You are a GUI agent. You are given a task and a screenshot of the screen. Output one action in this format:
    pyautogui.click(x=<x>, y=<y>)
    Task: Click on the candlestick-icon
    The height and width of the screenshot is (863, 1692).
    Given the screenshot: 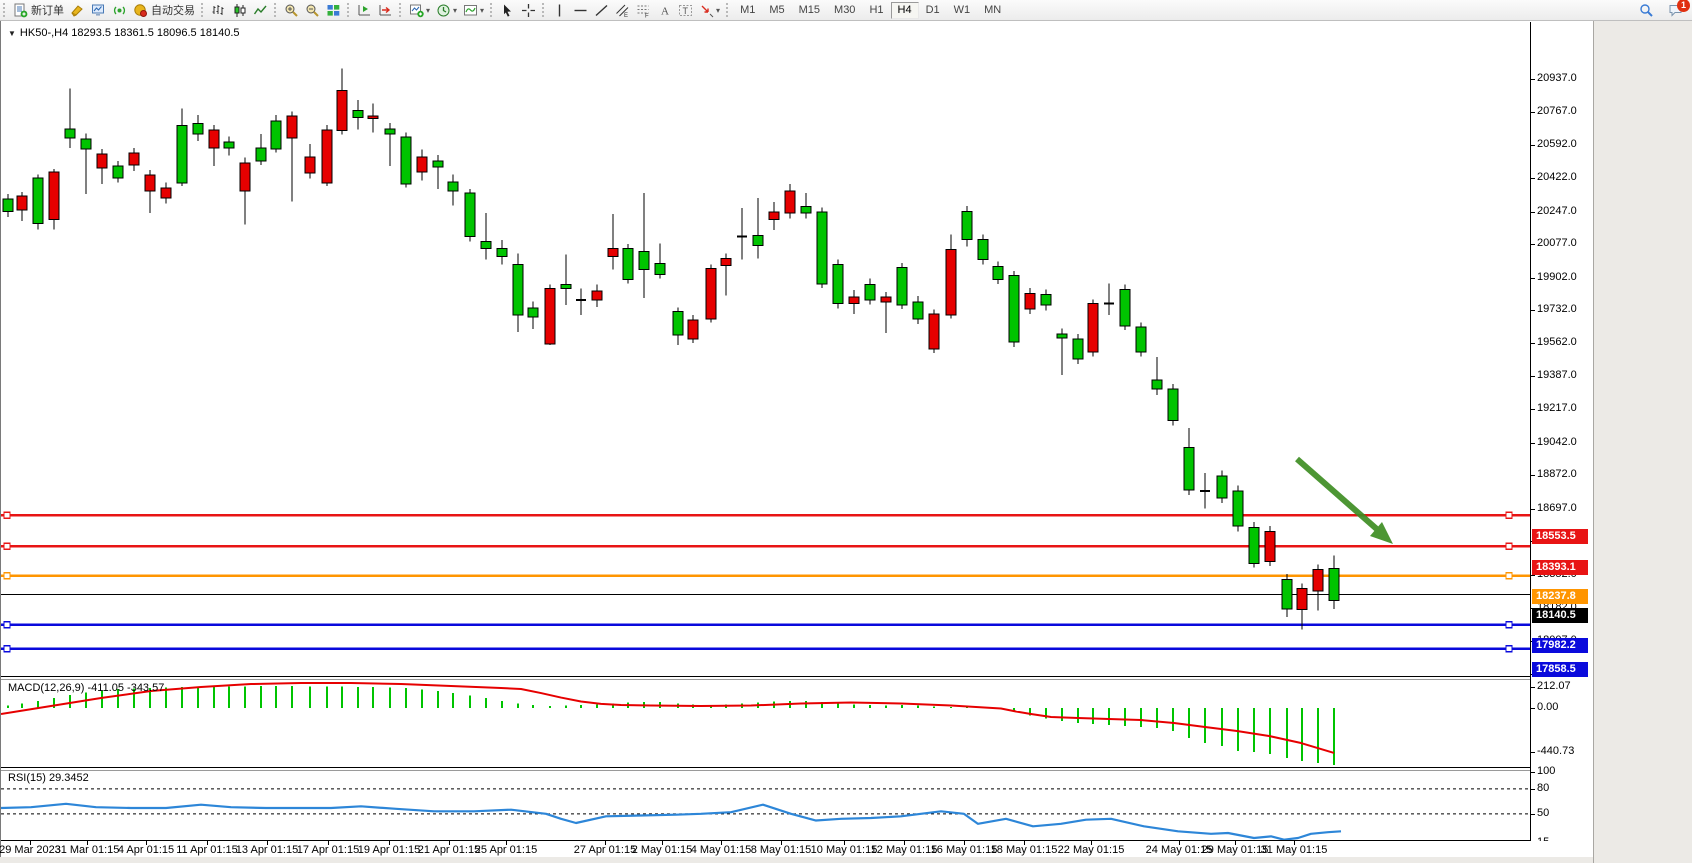 What is the action you would take?
    pyautogui.click(x=239, y=10)
    